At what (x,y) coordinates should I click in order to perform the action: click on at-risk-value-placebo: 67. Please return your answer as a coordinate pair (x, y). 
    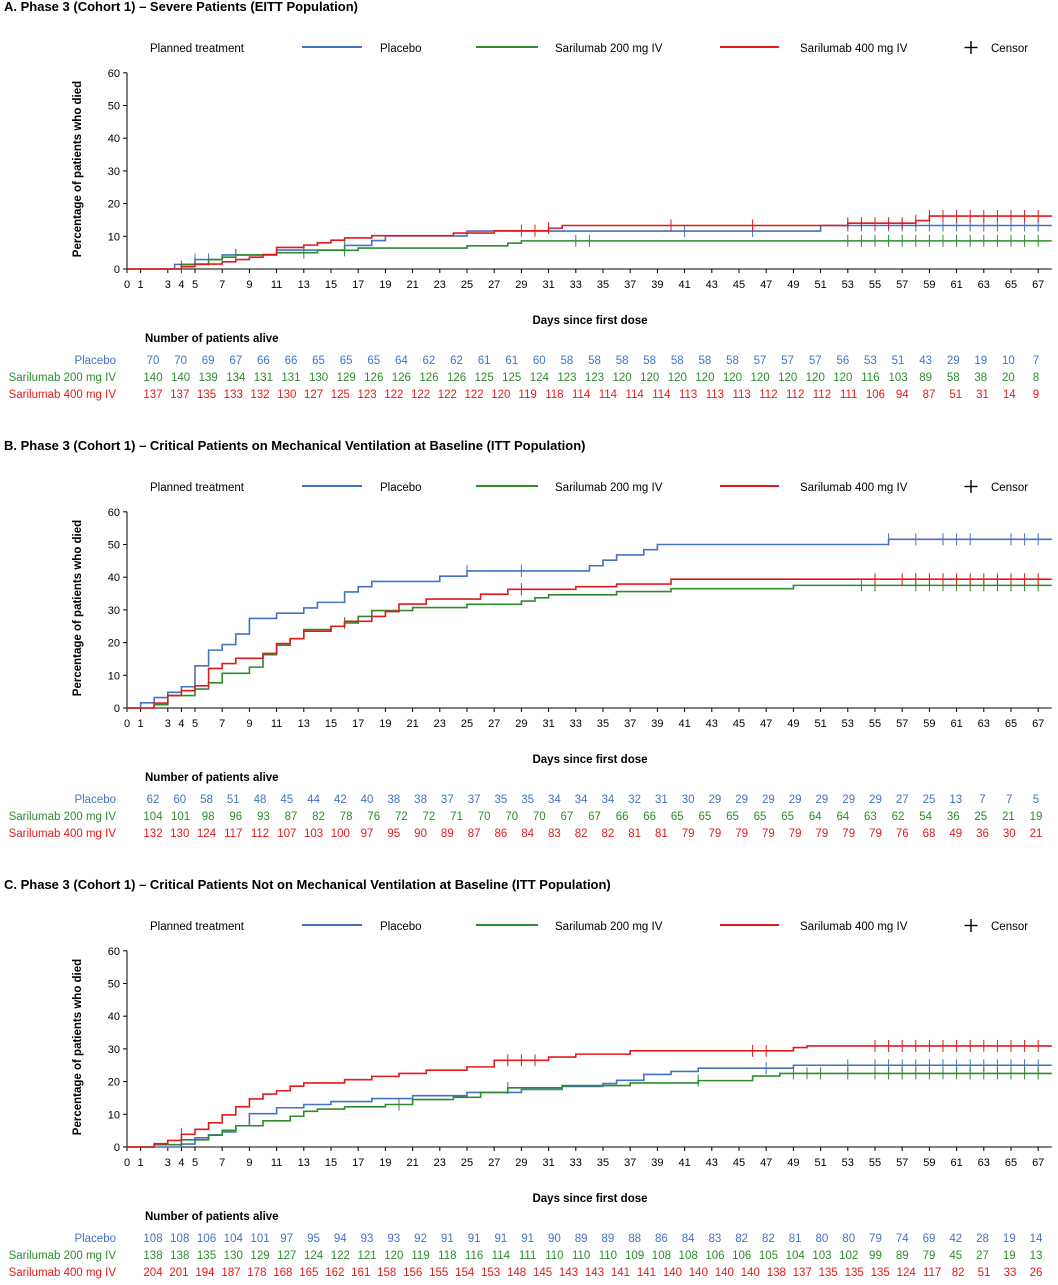
    Looking at the image, I should click on (235, 361).